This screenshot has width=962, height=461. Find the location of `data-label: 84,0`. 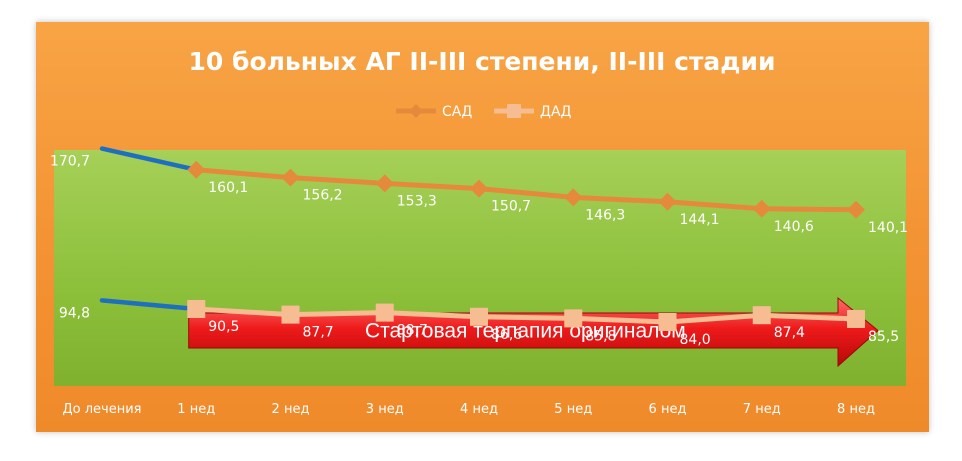

data-label: 84,0 is located at coordinates (695, 340).